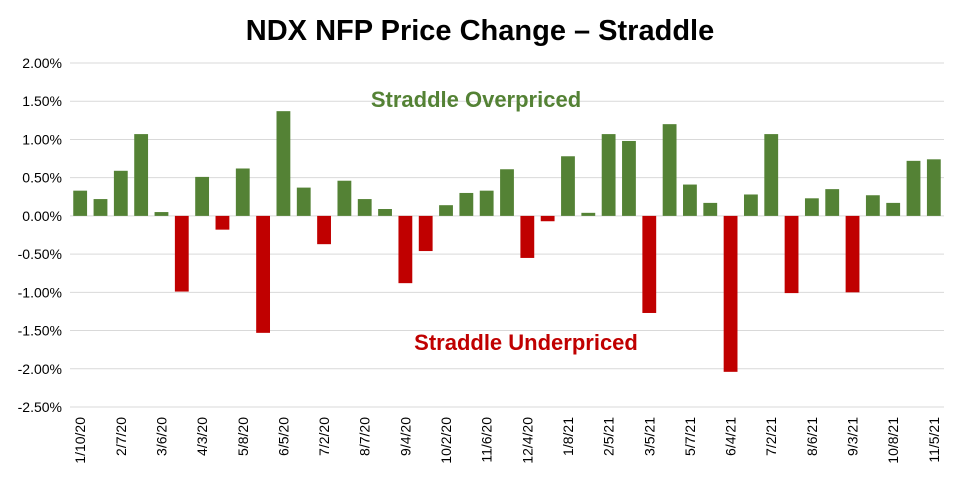 The width and height of the screenshot is (967, 479). What do you see at coordinates (161, 436) in the screenshot?
I see `x-tick-label: 3/6/20` at bounding box center [161, 436].